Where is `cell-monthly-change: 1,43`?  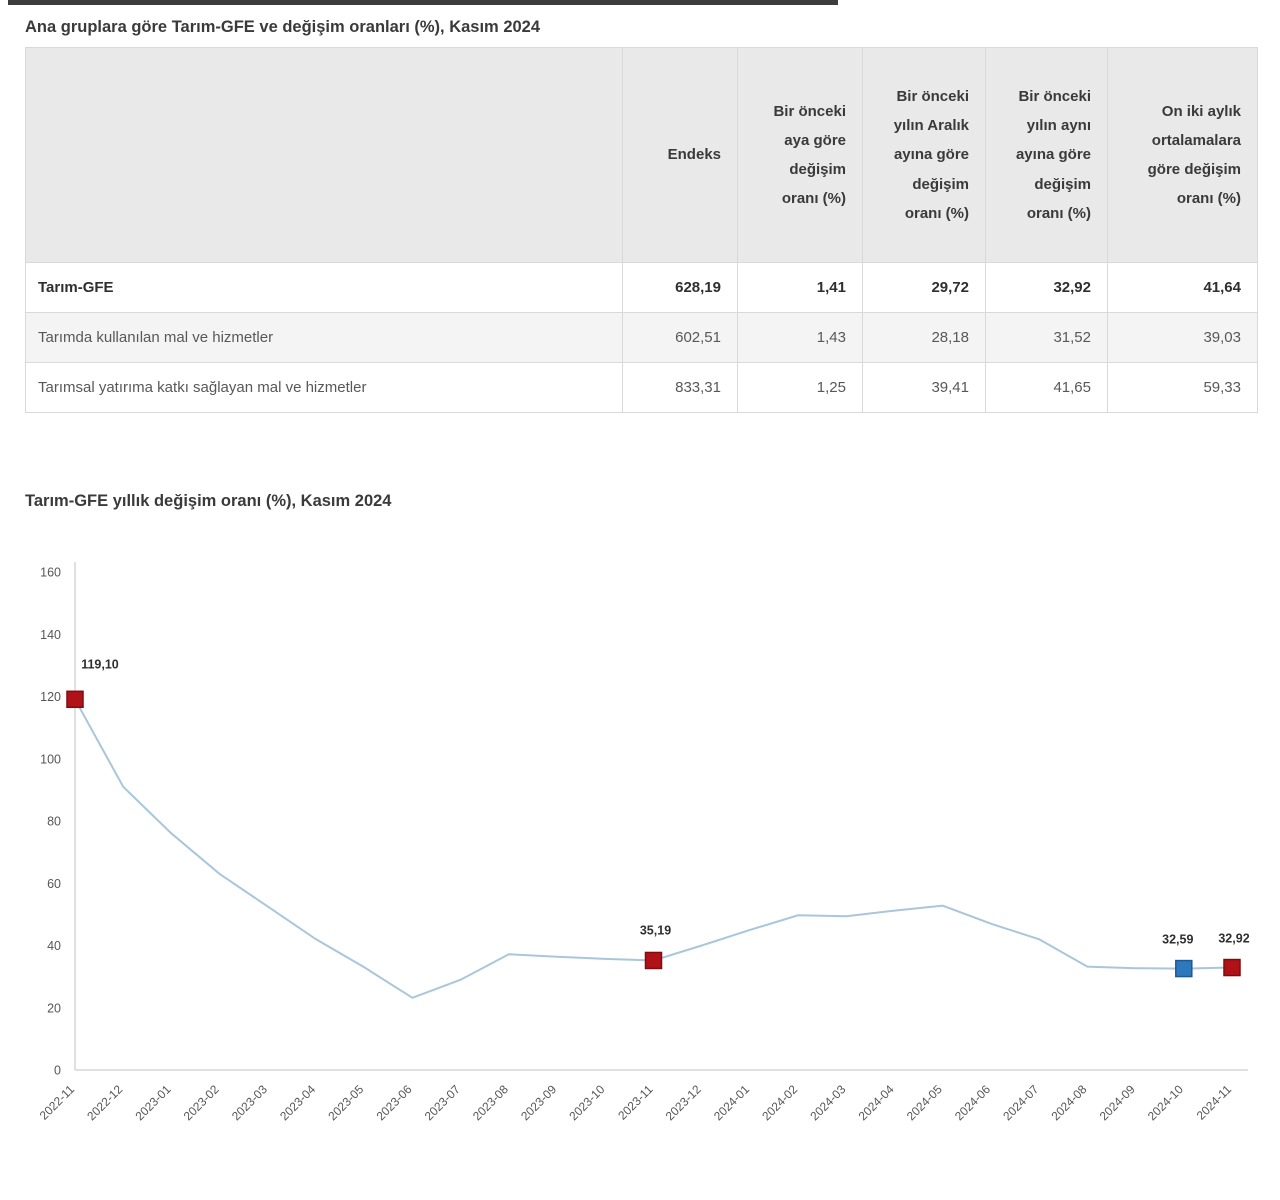 cell-monthly-change: 1,43 is located at coordinates (800, 337).